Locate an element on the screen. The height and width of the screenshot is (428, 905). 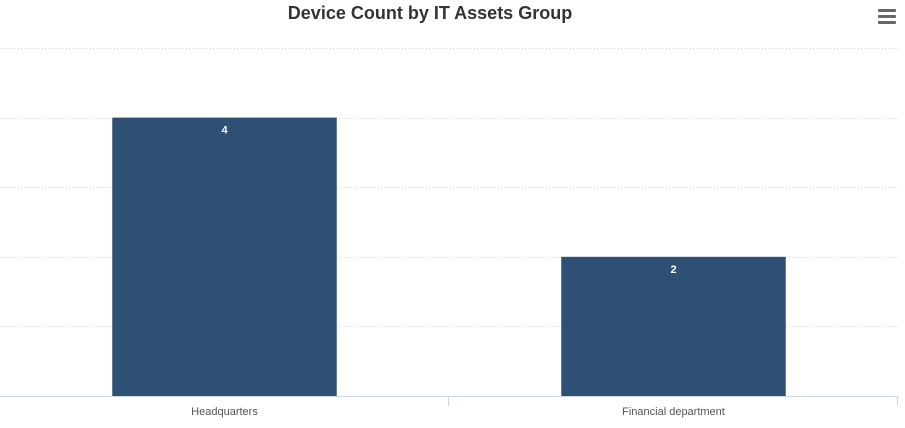
data-label: 4 is located at coordinates (224, 131).